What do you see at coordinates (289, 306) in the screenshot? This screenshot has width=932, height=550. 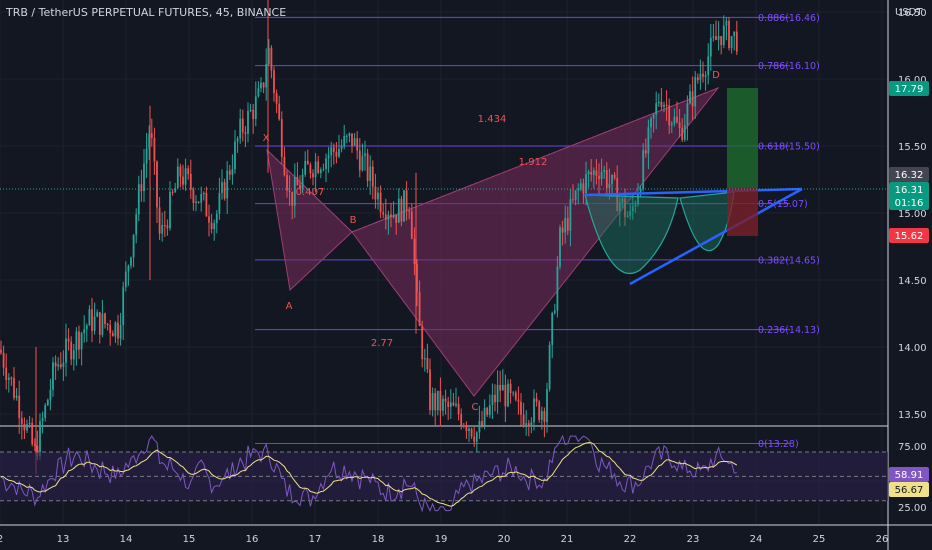 I see `pattern-point-a: A` at bounding box center [289, 306].